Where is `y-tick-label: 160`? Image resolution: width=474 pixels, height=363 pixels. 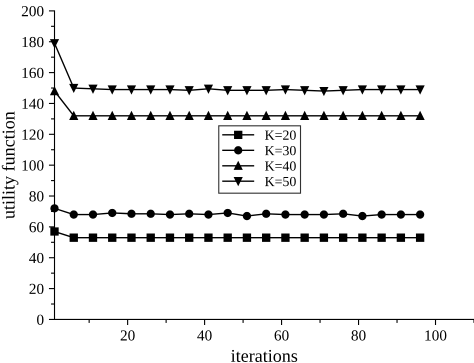
y-tick-label: 160 is located at coordinates (33, 73).